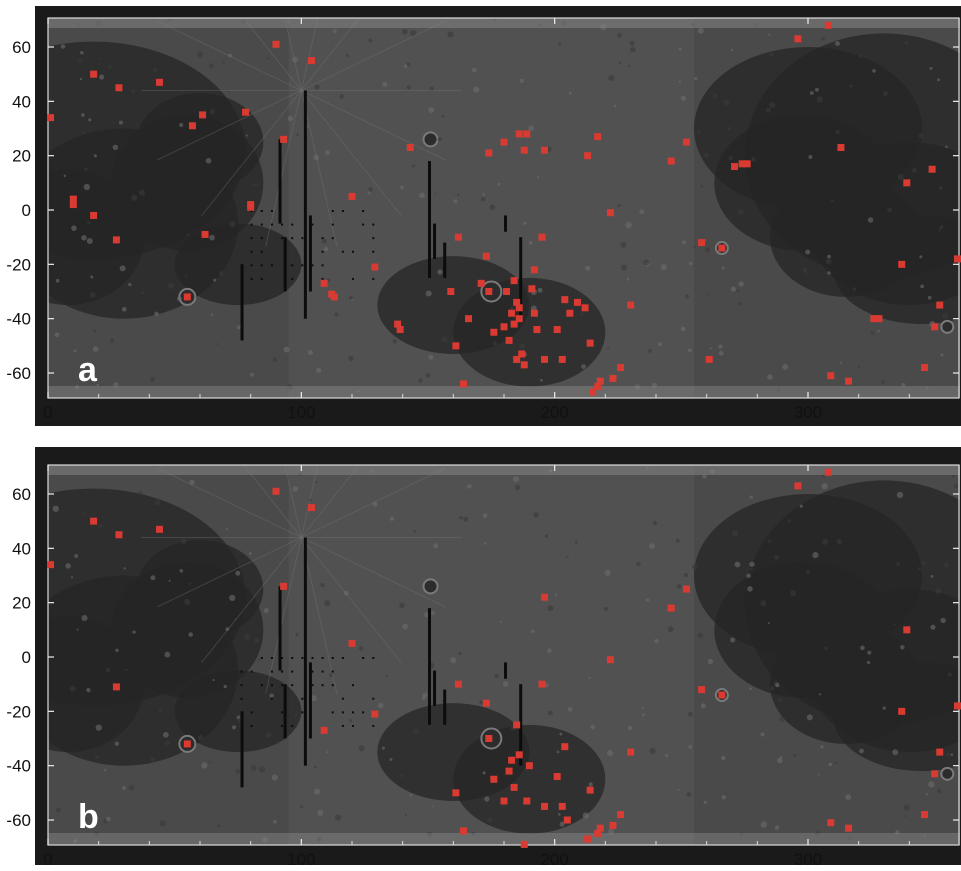 Image resolution: width=961 pixels, height=871 pixels. What do you see at coordinates (18, 373) in the screenshot?
I see `y-tick-label: -60` at bounding box center [18, 373].